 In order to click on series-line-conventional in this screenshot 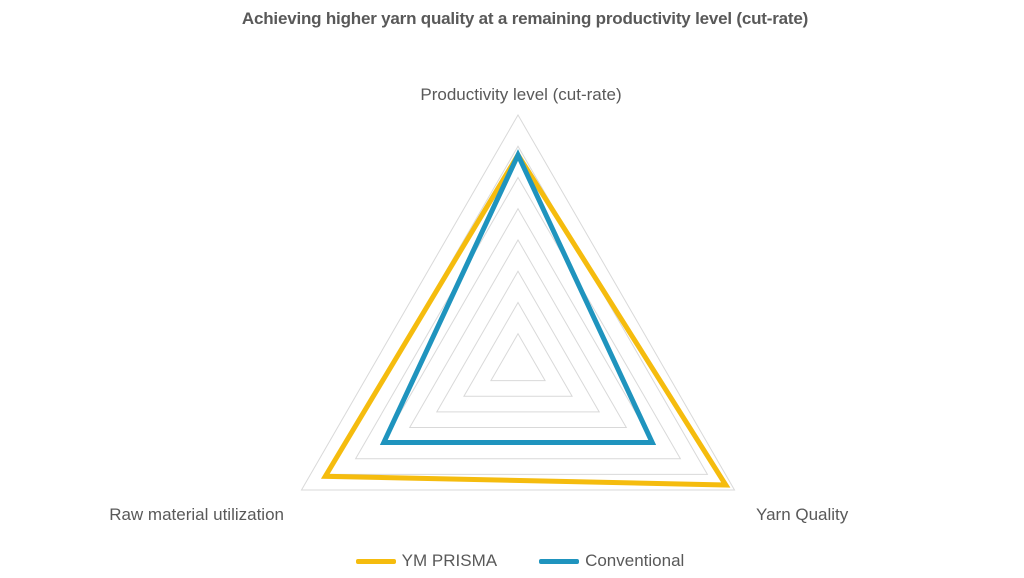, I will do `click(518, 297)`.